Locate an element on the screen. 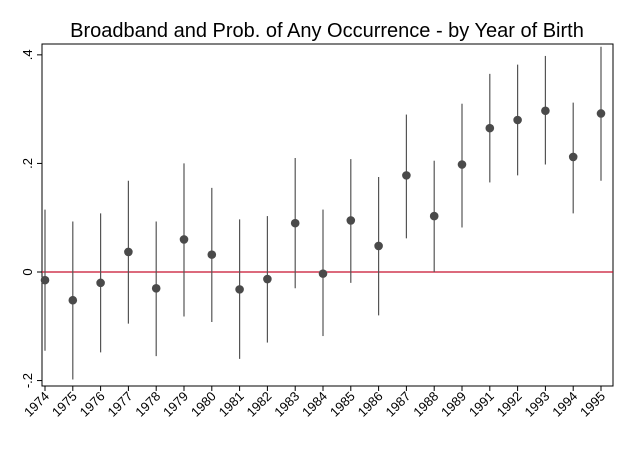 The image size is (629, 457). x-tick-label: 1986 is located at coordinates (370, 404).